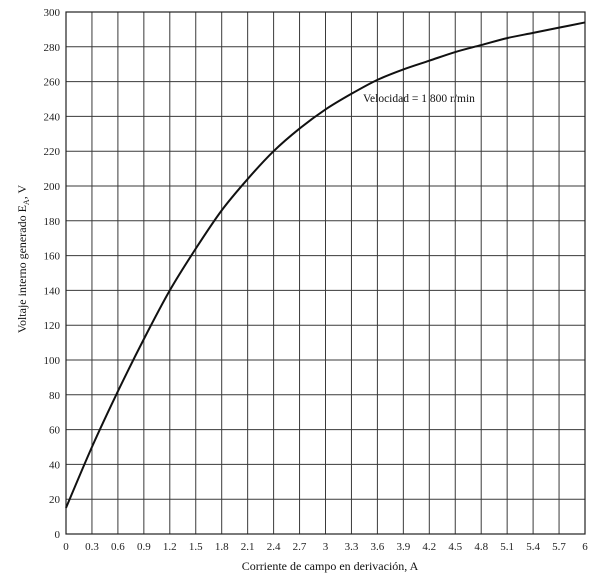  I want to click on y-axis-title-main: Voltaje interno generado E, so click(22, 269).